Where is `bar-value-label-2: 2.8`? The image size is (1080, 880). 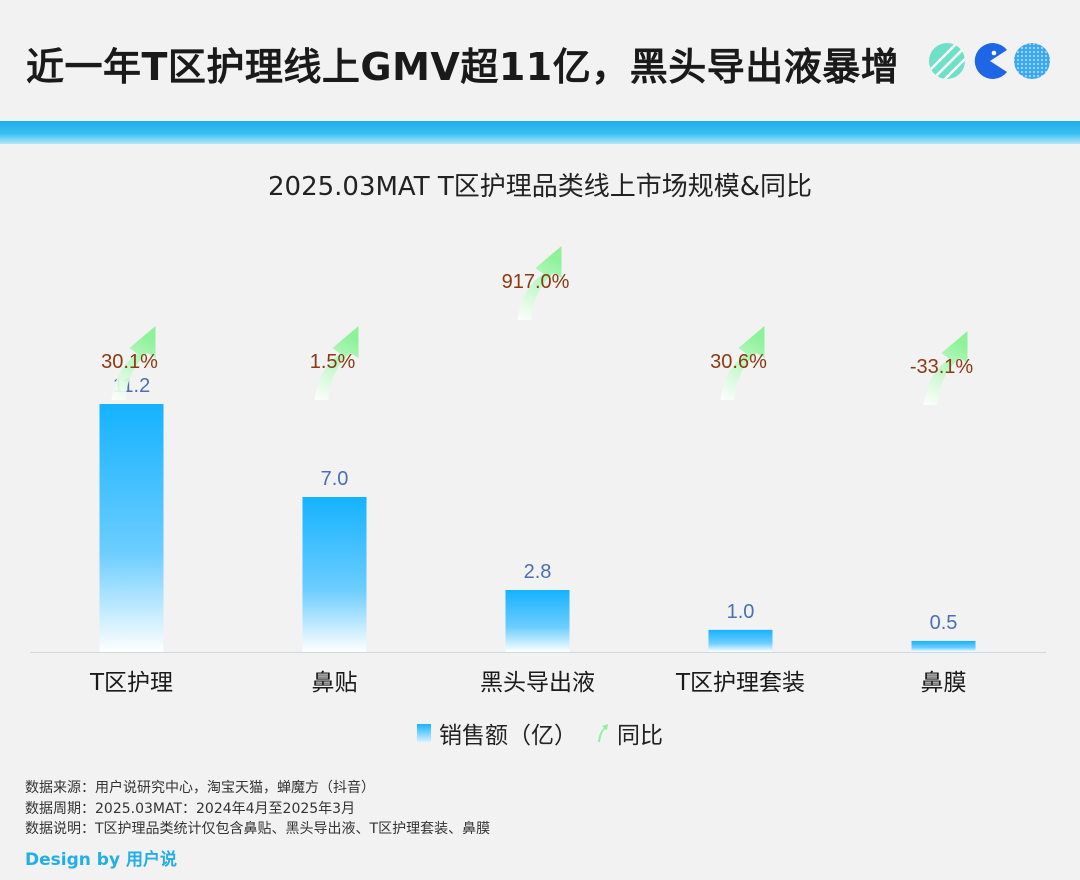
bar-value-label-2: 2.8 is located at coordinates (538, 572).